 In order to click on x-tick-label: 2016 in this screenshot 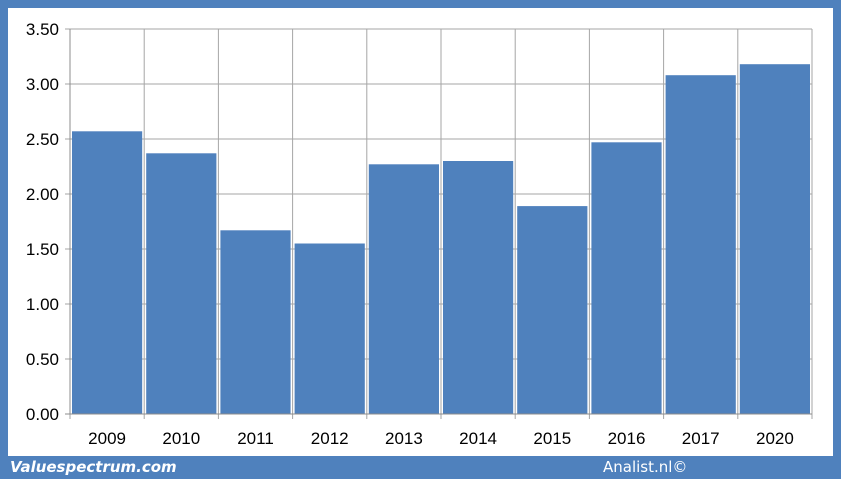, I will do `click(627, 438)`.